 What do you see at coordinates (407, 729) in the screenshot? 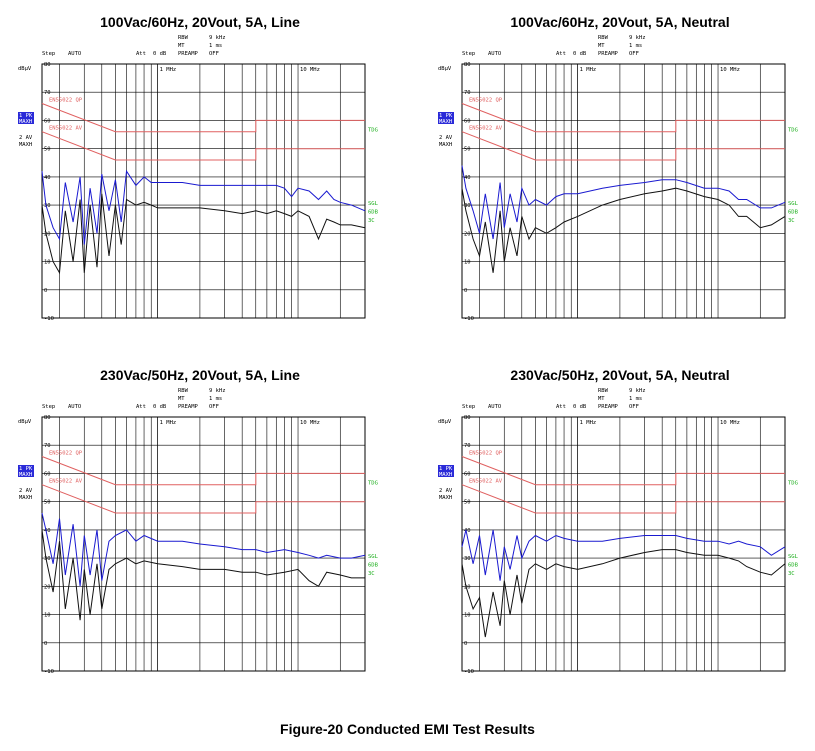
I see `figure-caption: Figure-20 Conducted EMI Test Results` at bounding box center [407, 729].